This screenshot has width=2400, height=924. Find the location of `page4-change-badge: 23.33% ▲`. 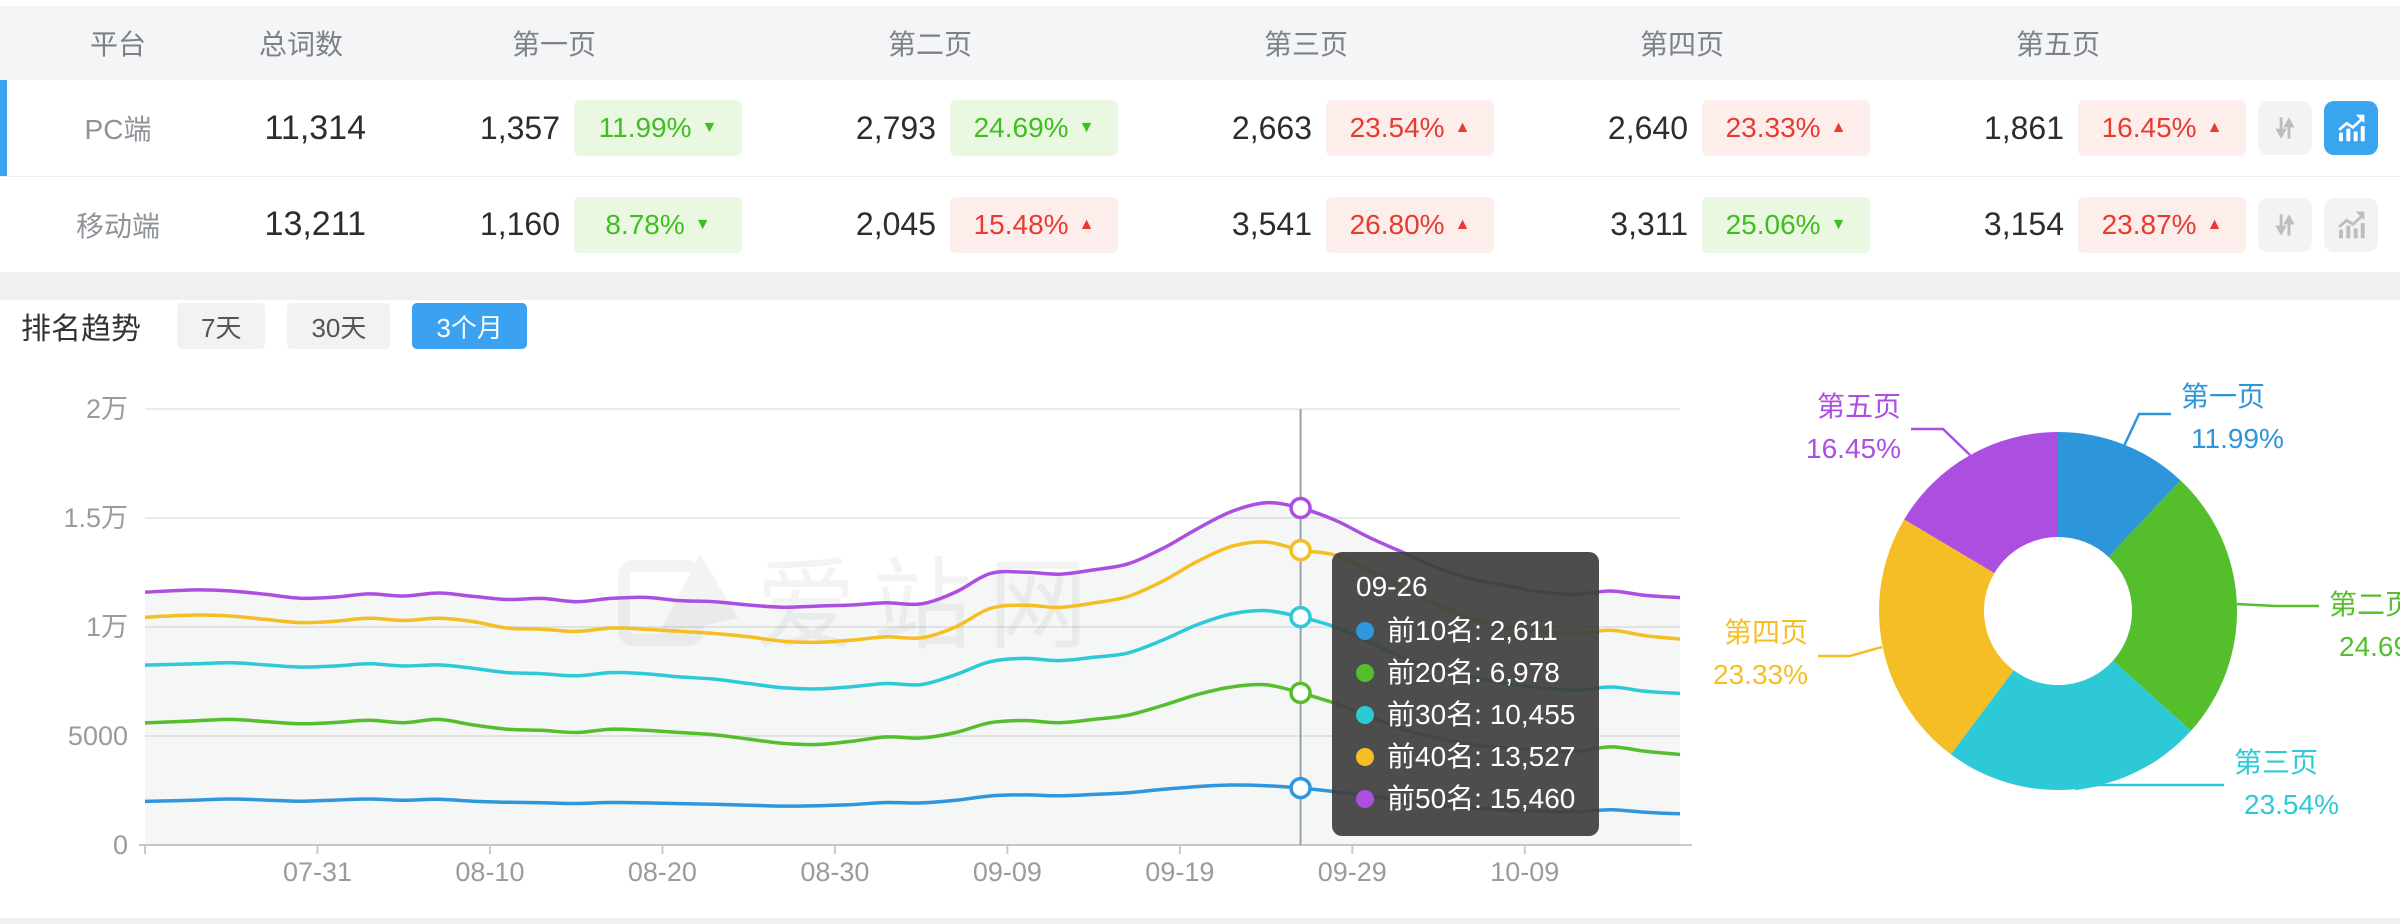

page4-change-badge: 23.33% ▲ is located at coordinates (1786, 128).